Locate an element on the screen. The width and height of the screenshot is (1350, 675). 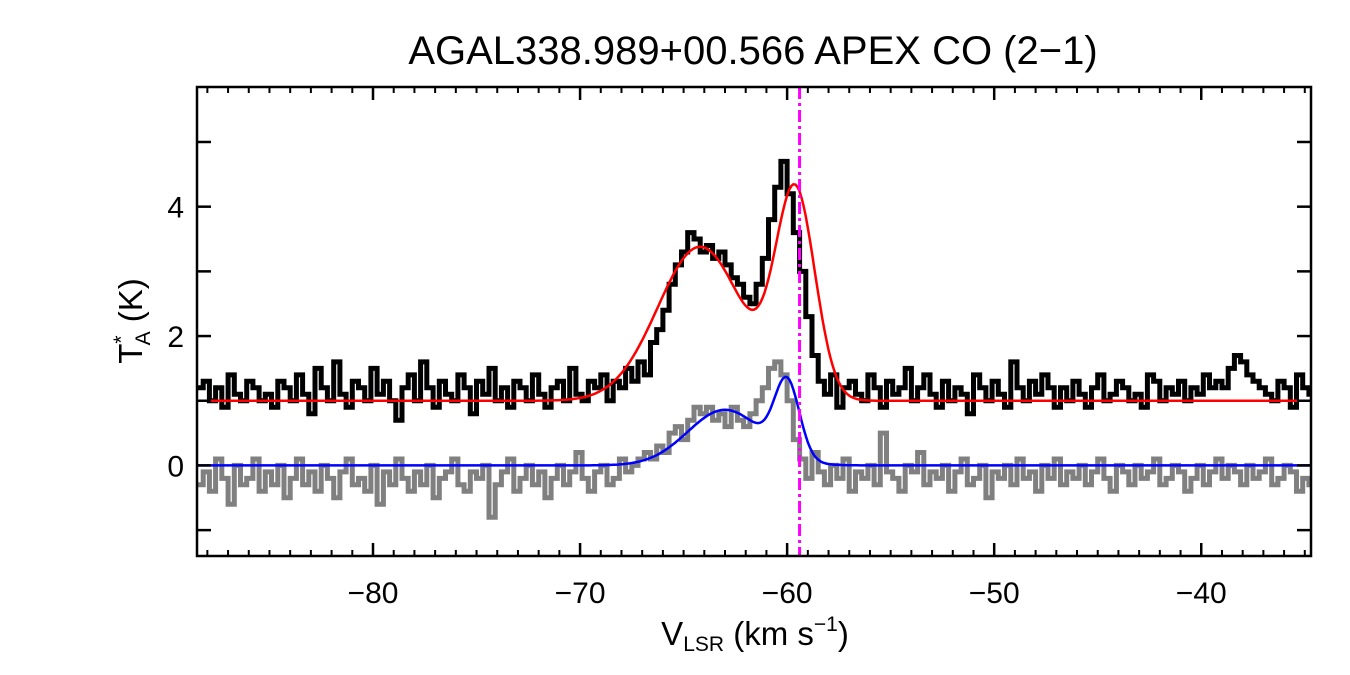
chart-title: AGAL338.989+00.566 APEX CO (2−1) is located at coordinates (752, 51).